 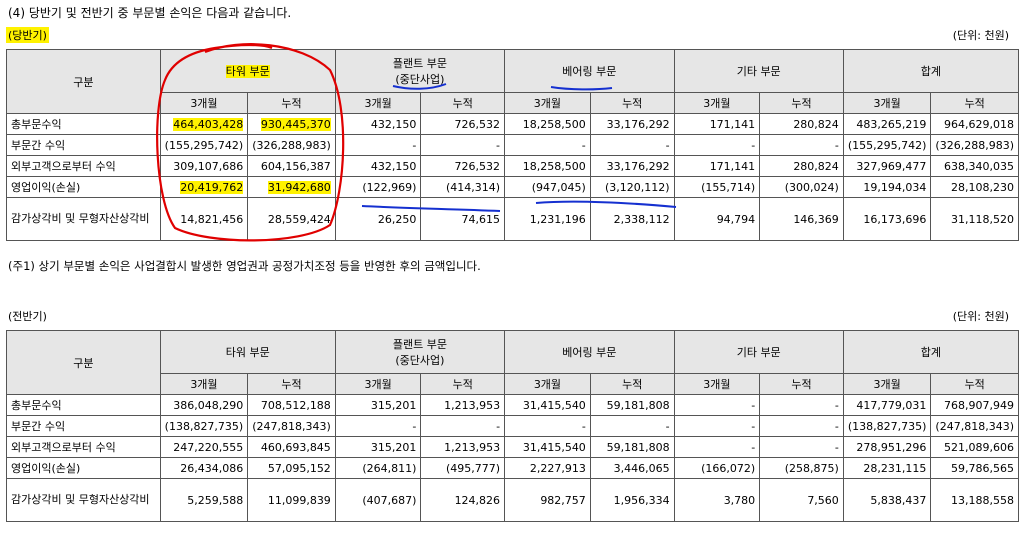 What do you see at coordinates (589, 71) in the screenshot?
I see `segment-header-bearing: 베어링 부문` at bounding box center [589, 71].